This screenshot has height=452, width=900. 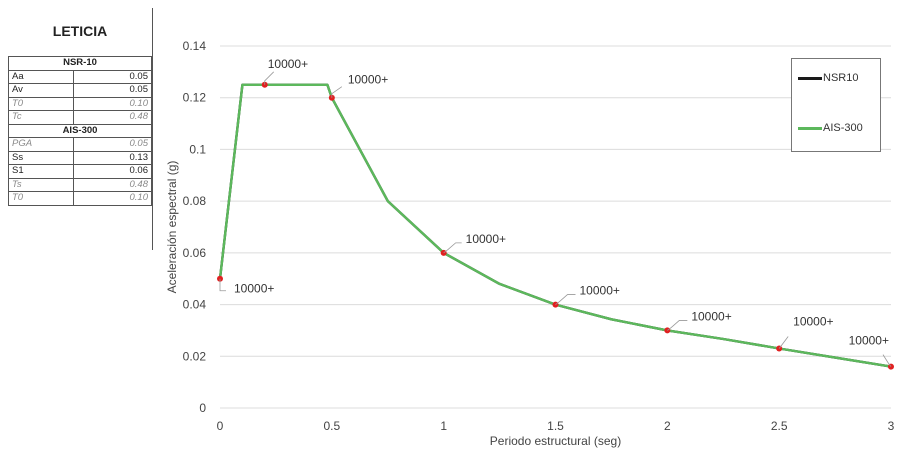 What do you see at coordinates (80, 184) in the screenshot?
I see `table-row: Ts 0.48` at bounding box center [80, 184].